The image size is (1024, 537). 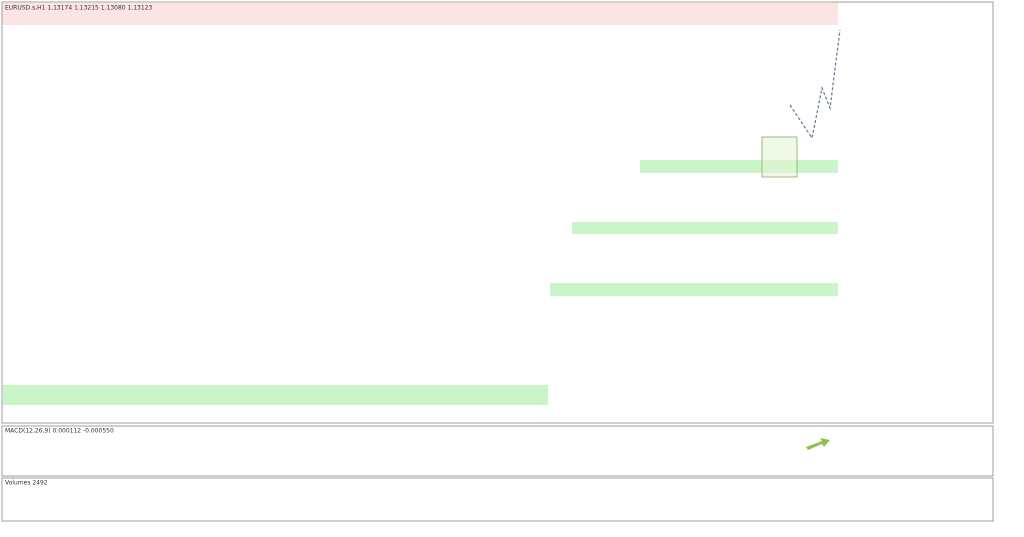 What do you see at coordinates (420, 14) in the screenshot?
I see `resistance-zone` at bounding box center [420, 14].